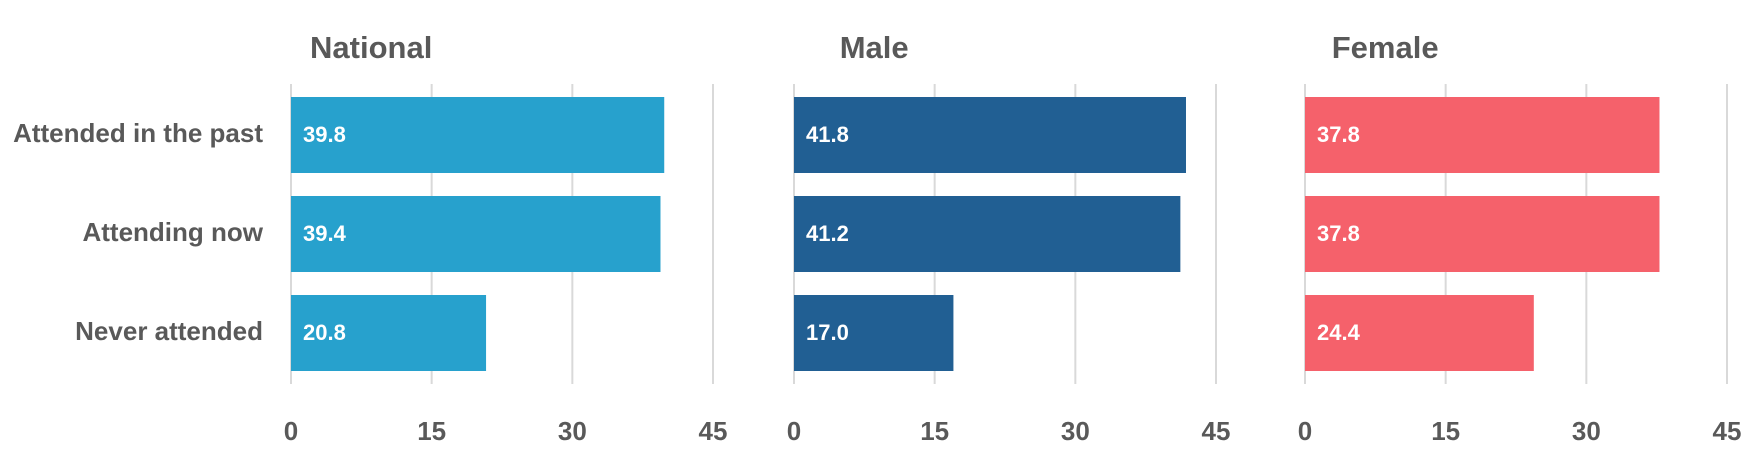 The image size is (1759, 451). What do you see at coordinates (1445, 431) in the screenshot?
I see `female-tick-label-15: 15` at bounding box center [1445, 431].